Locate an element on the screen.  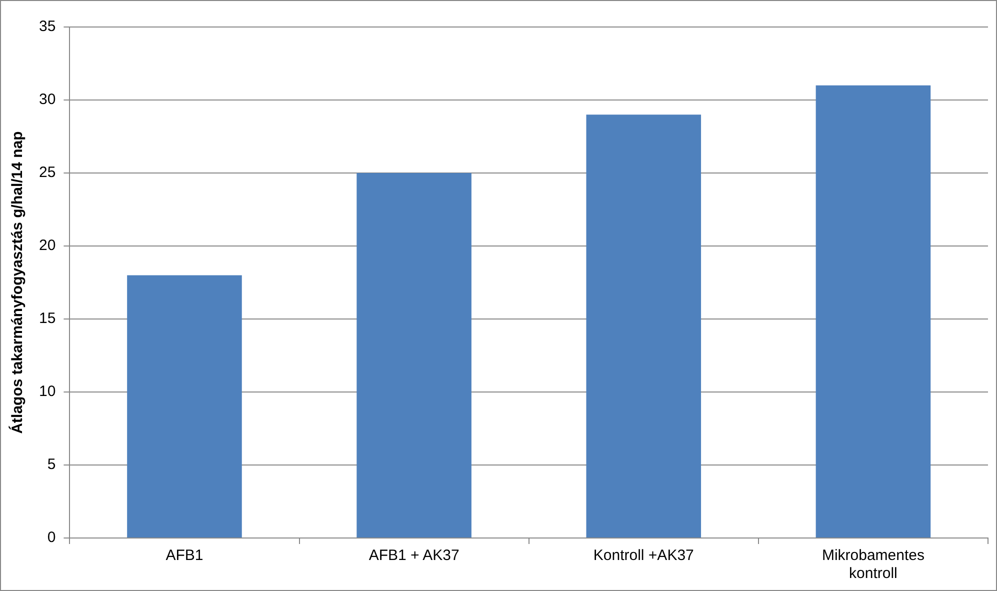
y-tick-label: 25 is located at coordinates (47, 173).